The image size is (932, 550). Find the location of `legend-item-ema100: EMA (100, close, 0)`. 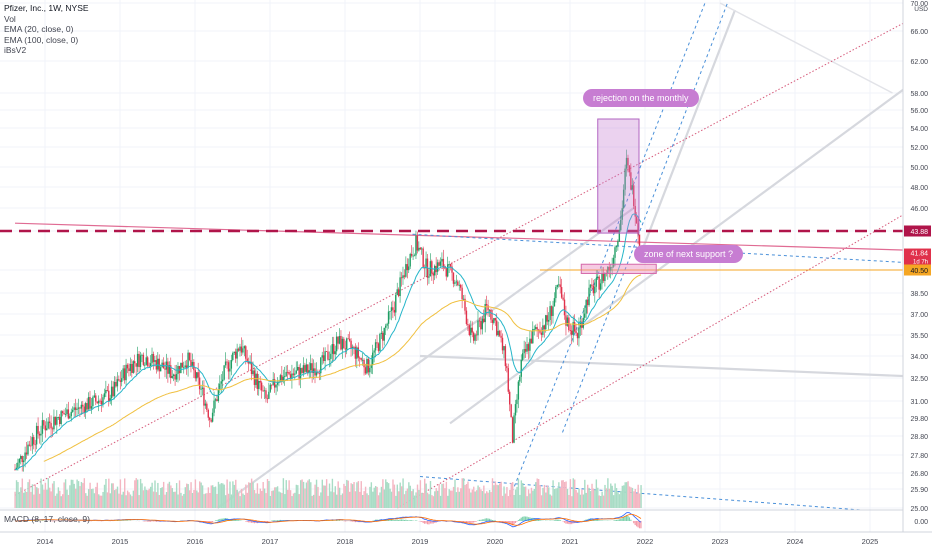

legend-item-ema100: EMA (100, close, 0) is located at coordinates (41, 39).